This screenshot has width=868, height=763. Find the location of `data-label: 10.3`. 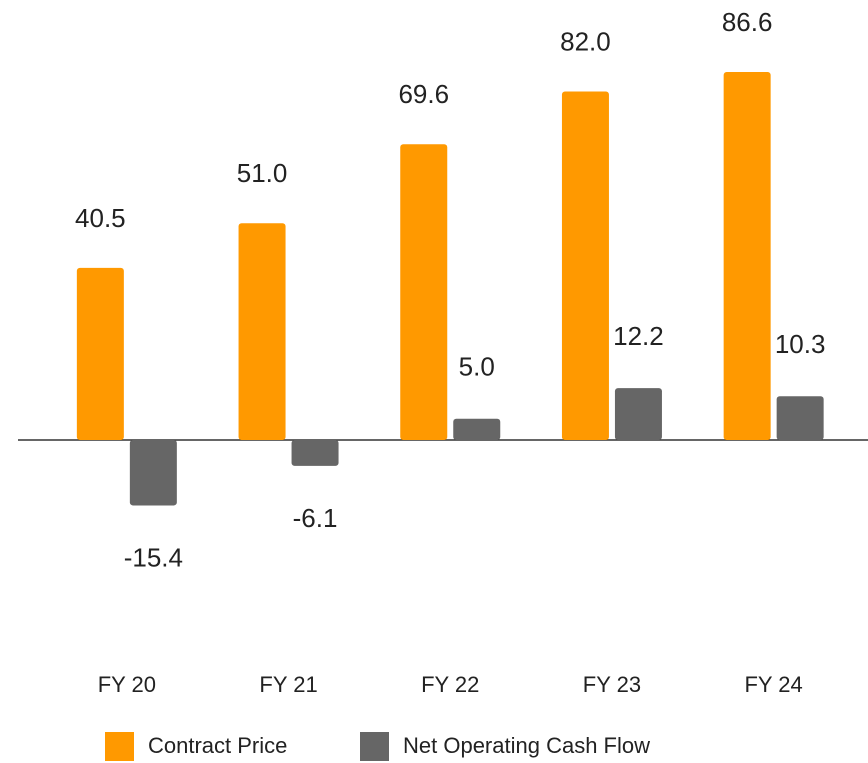

data-label: 10.3 is located at coordinates (800, 344).